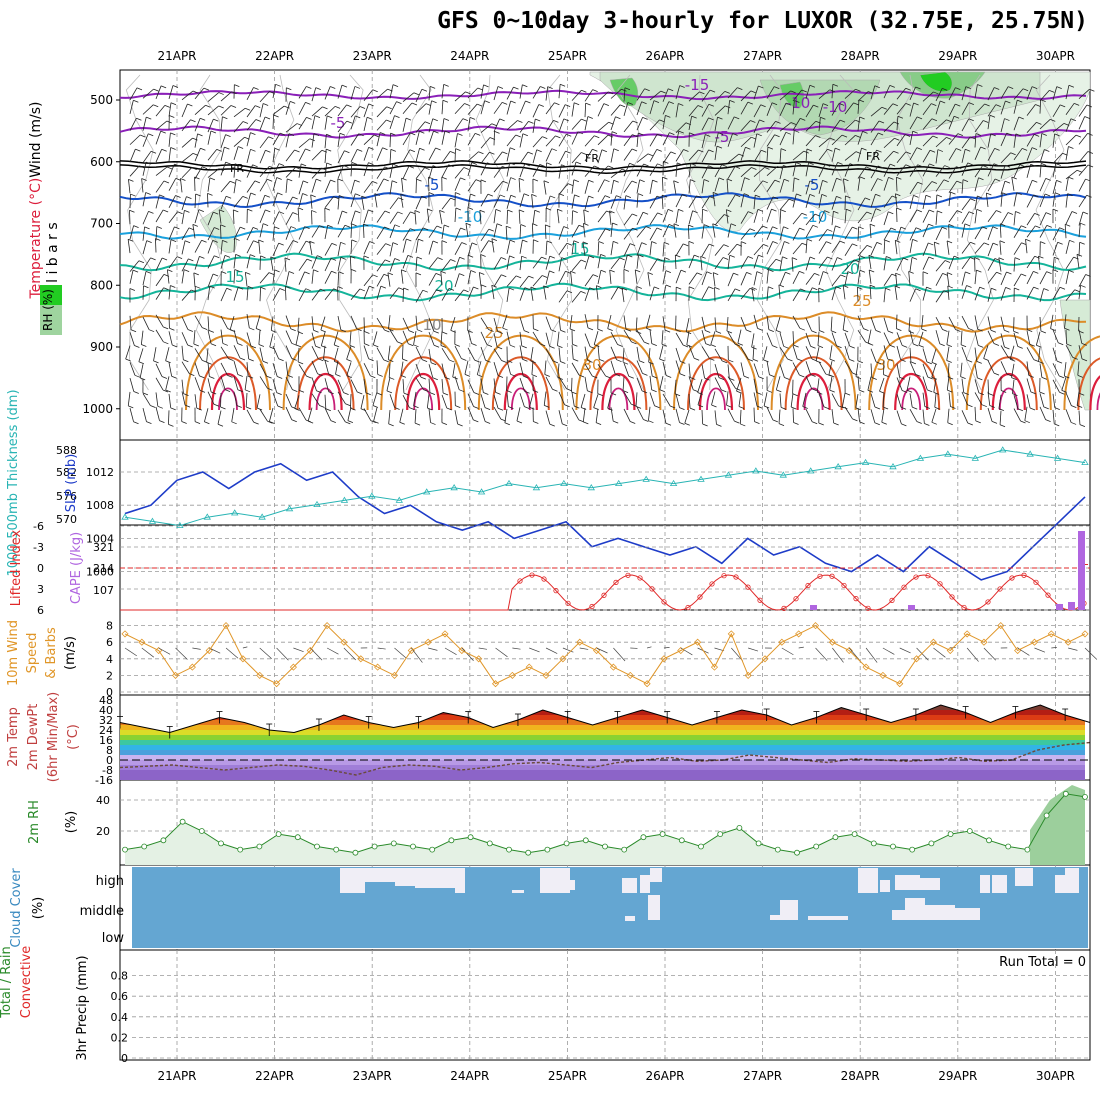 The width and height of the screenshot is (1100, 1104). What do you see at coordinates (40, 568) in the screenshot?
I see `li-tick-label: 0` at bounding box center [40, 568].